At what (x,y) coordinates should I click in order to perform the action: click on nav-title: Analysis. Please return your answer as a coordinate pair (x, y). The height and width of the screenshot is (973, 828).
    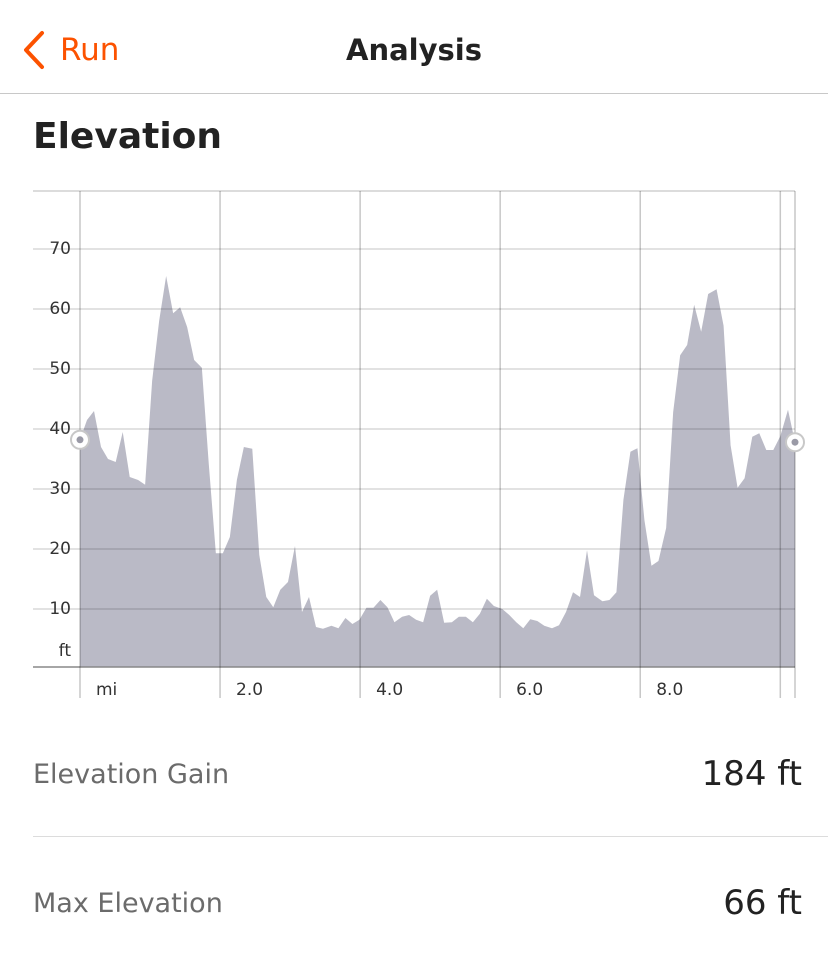
    Looking at the image, I should click on (414, 50).